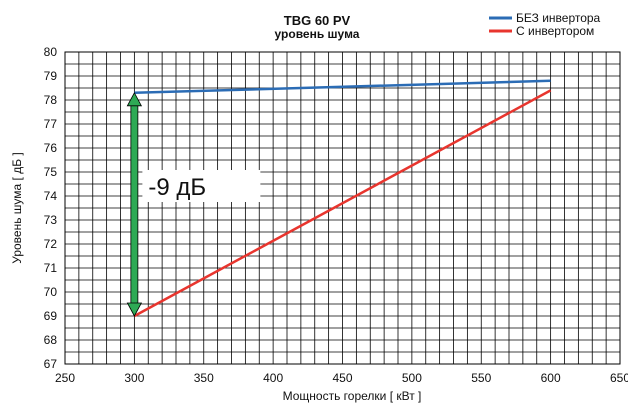  I want to click on chart-title: TBG 60 PV, so click(317, 20).